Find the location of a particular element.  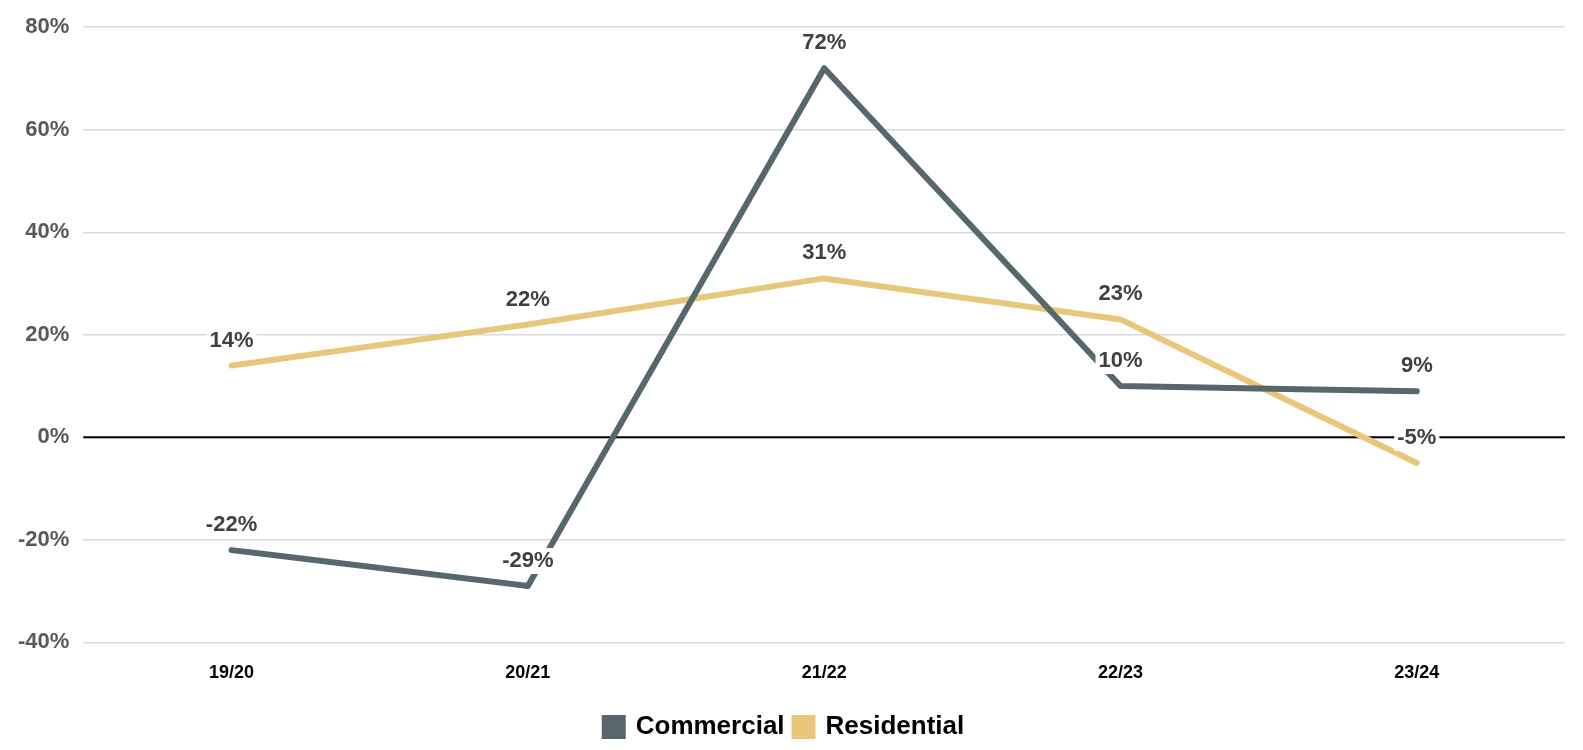

y-tick-label: 60% is located at coordinates (47, 128).